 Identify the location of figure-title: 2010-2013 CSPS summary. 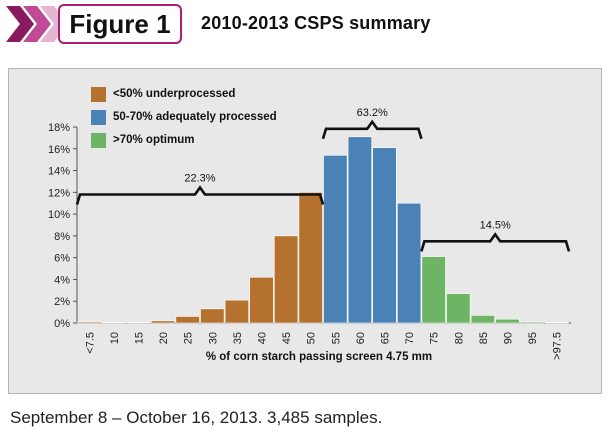
(316, 23).